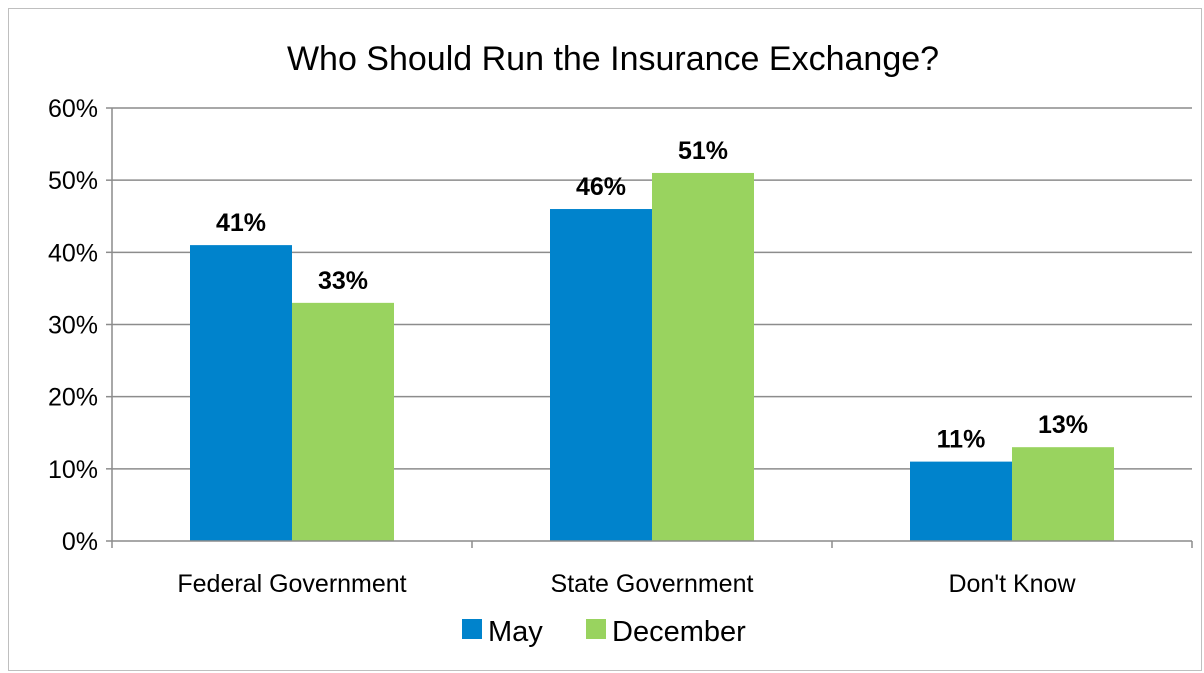 Image resolution: width=1204 pixels, height=673 pixels. What do you see at coordinates (596, 629) in the screenshot?
I see `legend-swatch-december` at bounding box center [596, 629].